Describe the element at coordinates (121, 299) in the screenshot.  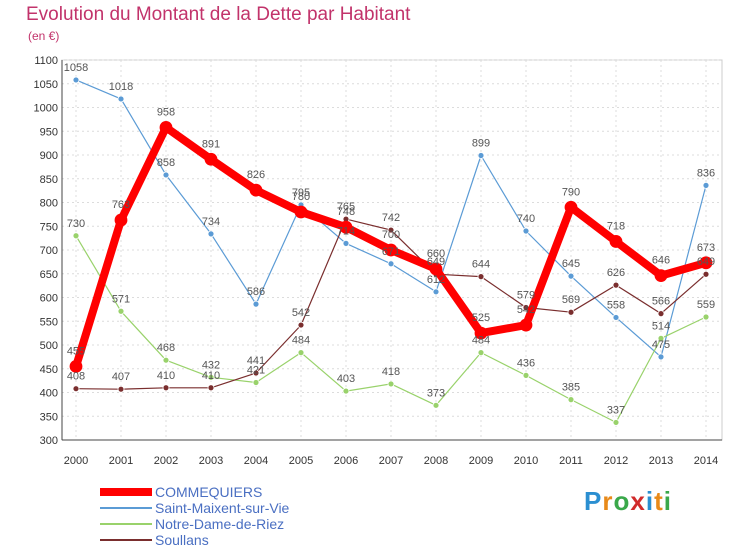
I see `data-label: 571` at that location.